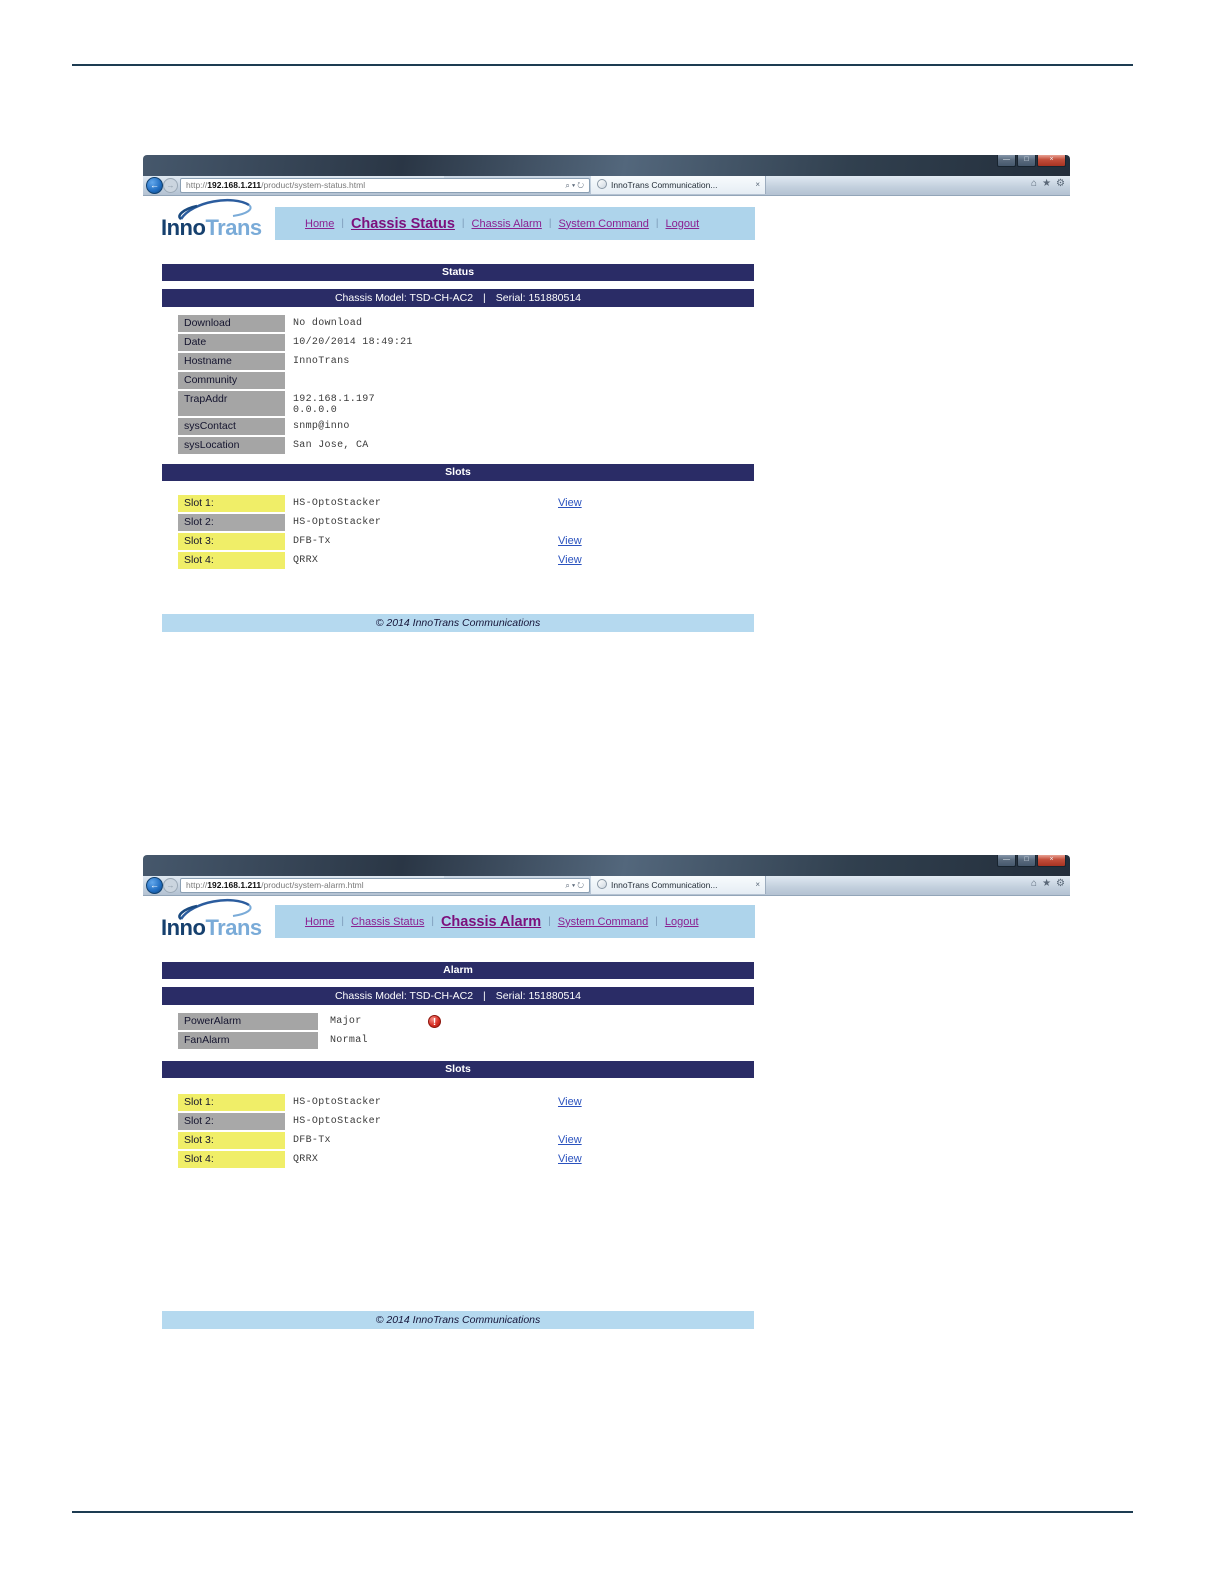 This screenshot has height=1584, width=1224. I want to click on table-row: Slot 1: HS-OptoStacker View, so click(380, 503).